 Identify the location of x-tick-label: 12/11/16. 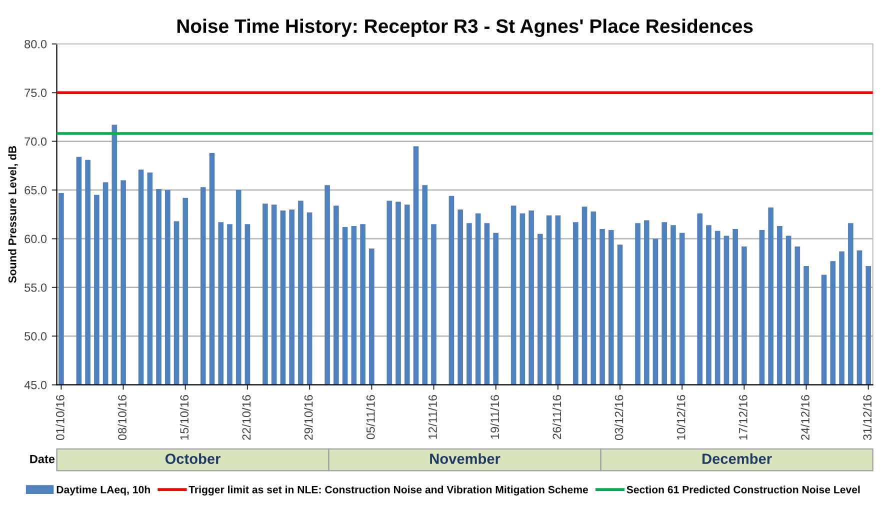
(432, 417).